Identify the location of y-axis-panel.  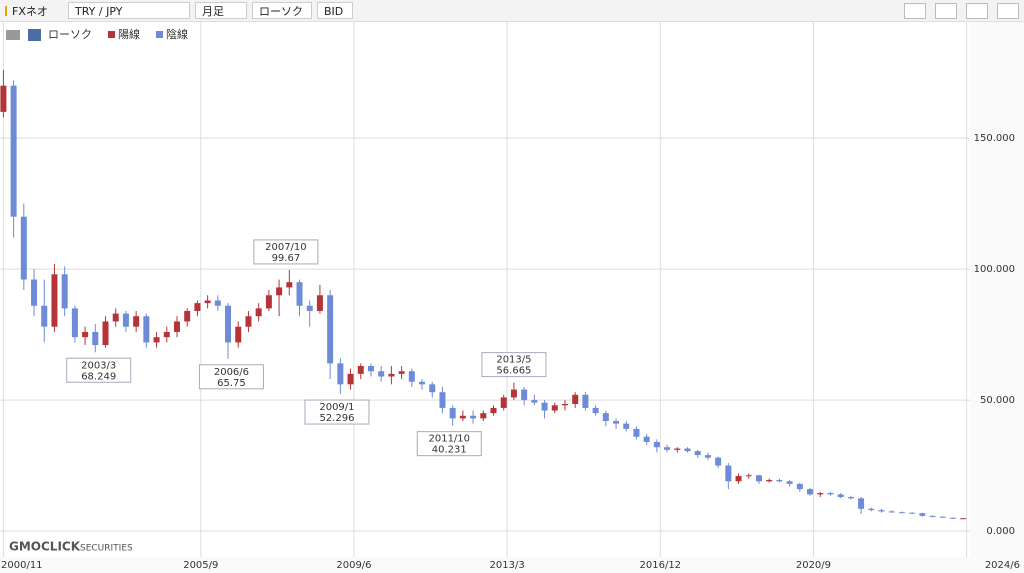
(997, 297).